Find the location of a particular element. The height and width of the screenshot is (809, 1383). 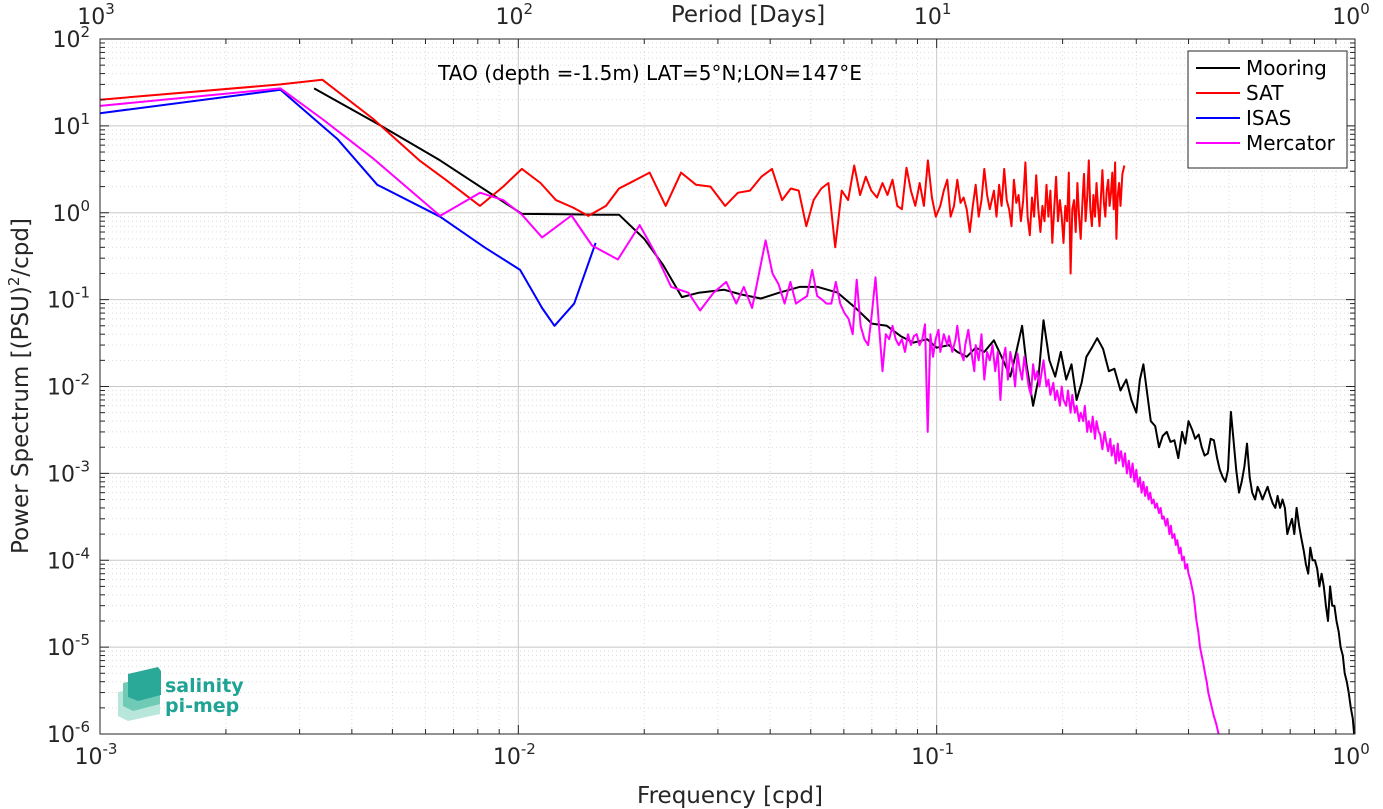

y-tick-label-exponent: -3 is located at coordinates (82, 466).